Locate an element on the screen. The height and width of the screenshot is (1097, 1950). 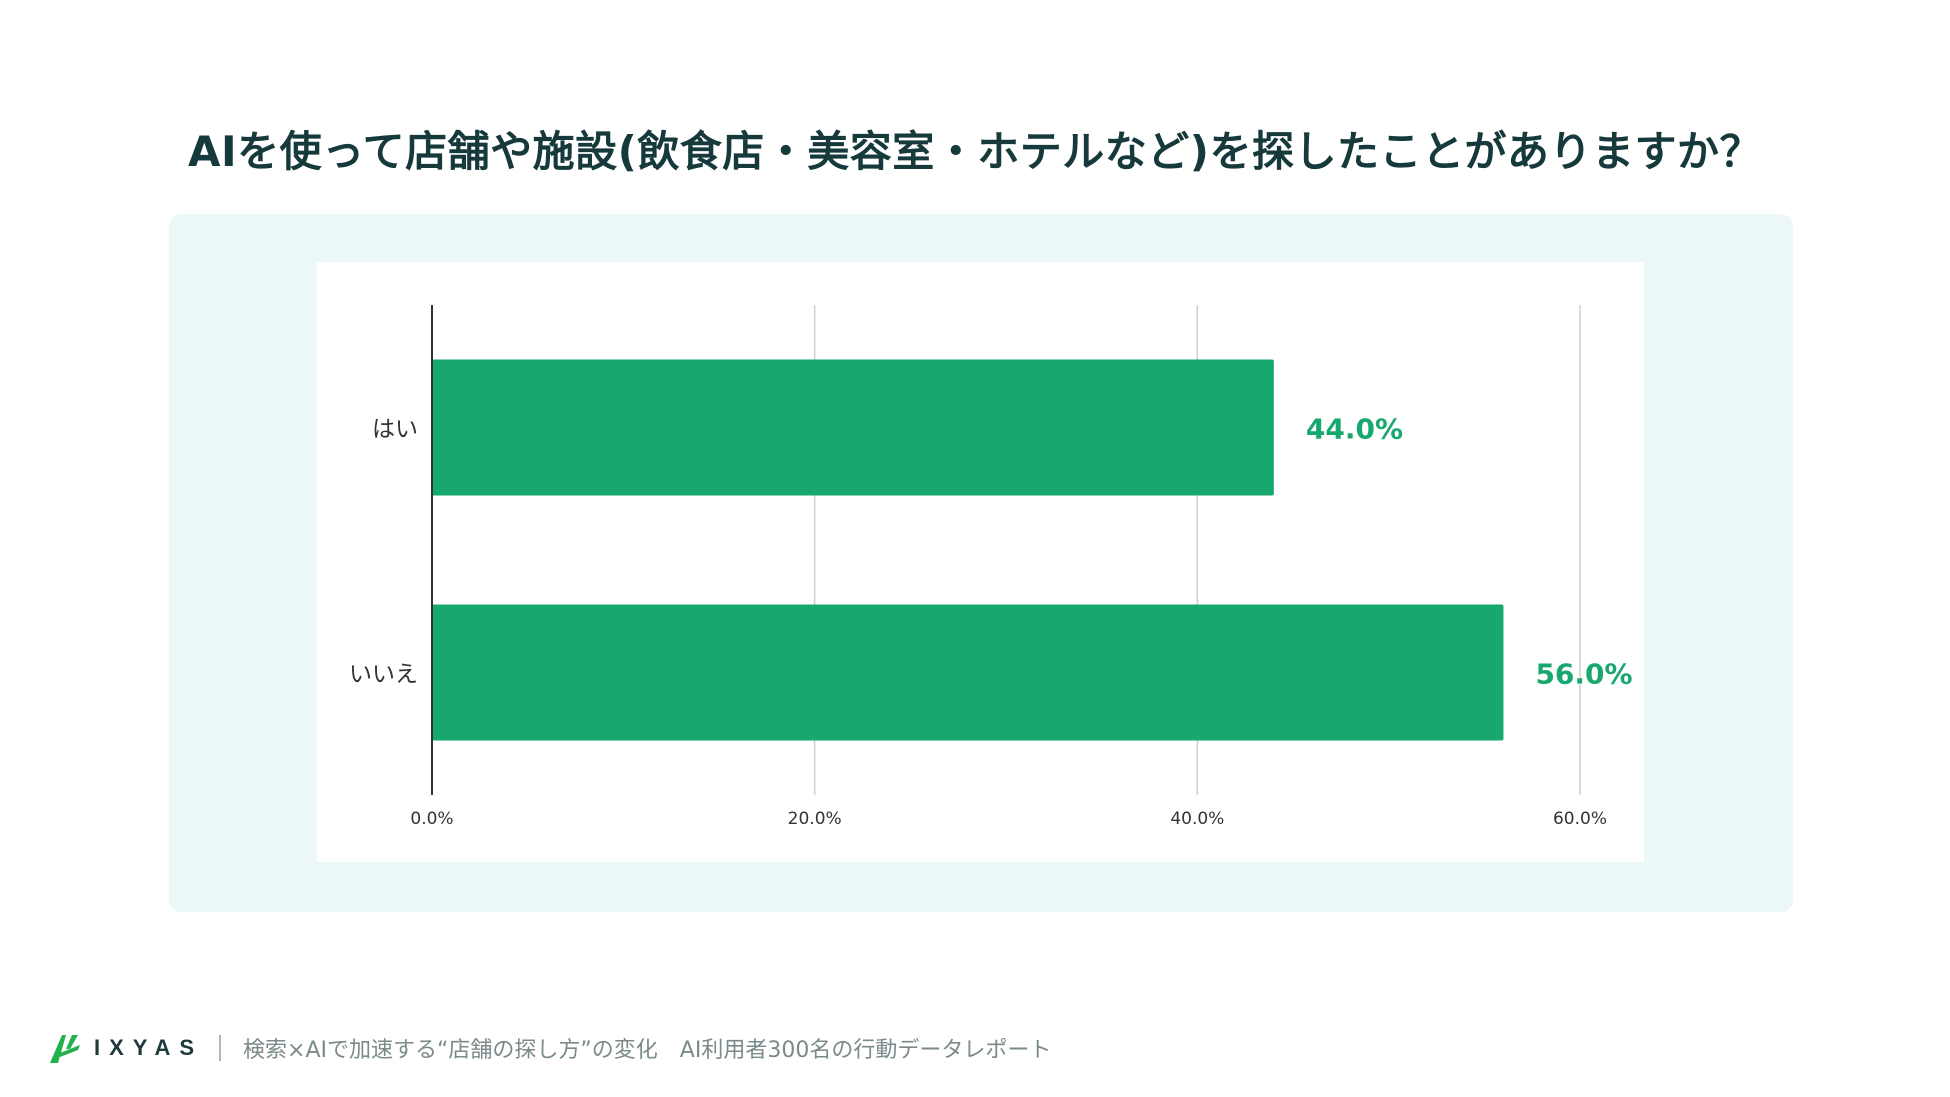
x-tick-label: 40.0% is located at coordinates (1197, 819).